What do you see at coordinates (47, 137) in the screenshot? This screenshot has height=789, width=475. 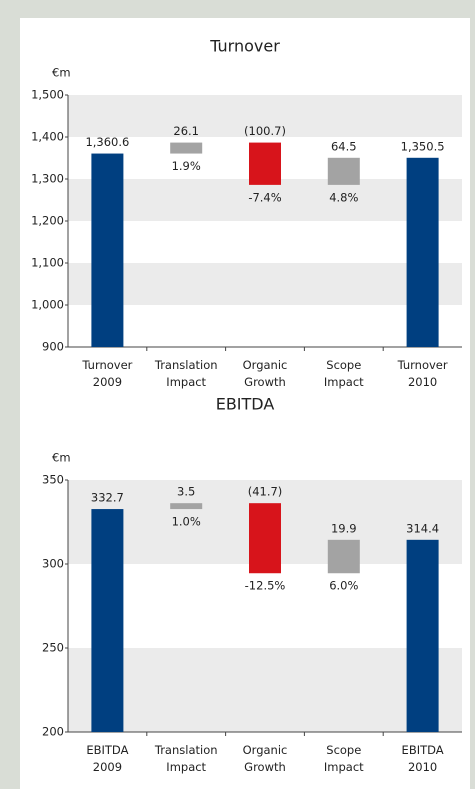 I see `y-tick-label: 1,400` at bounding box center [47, 137].